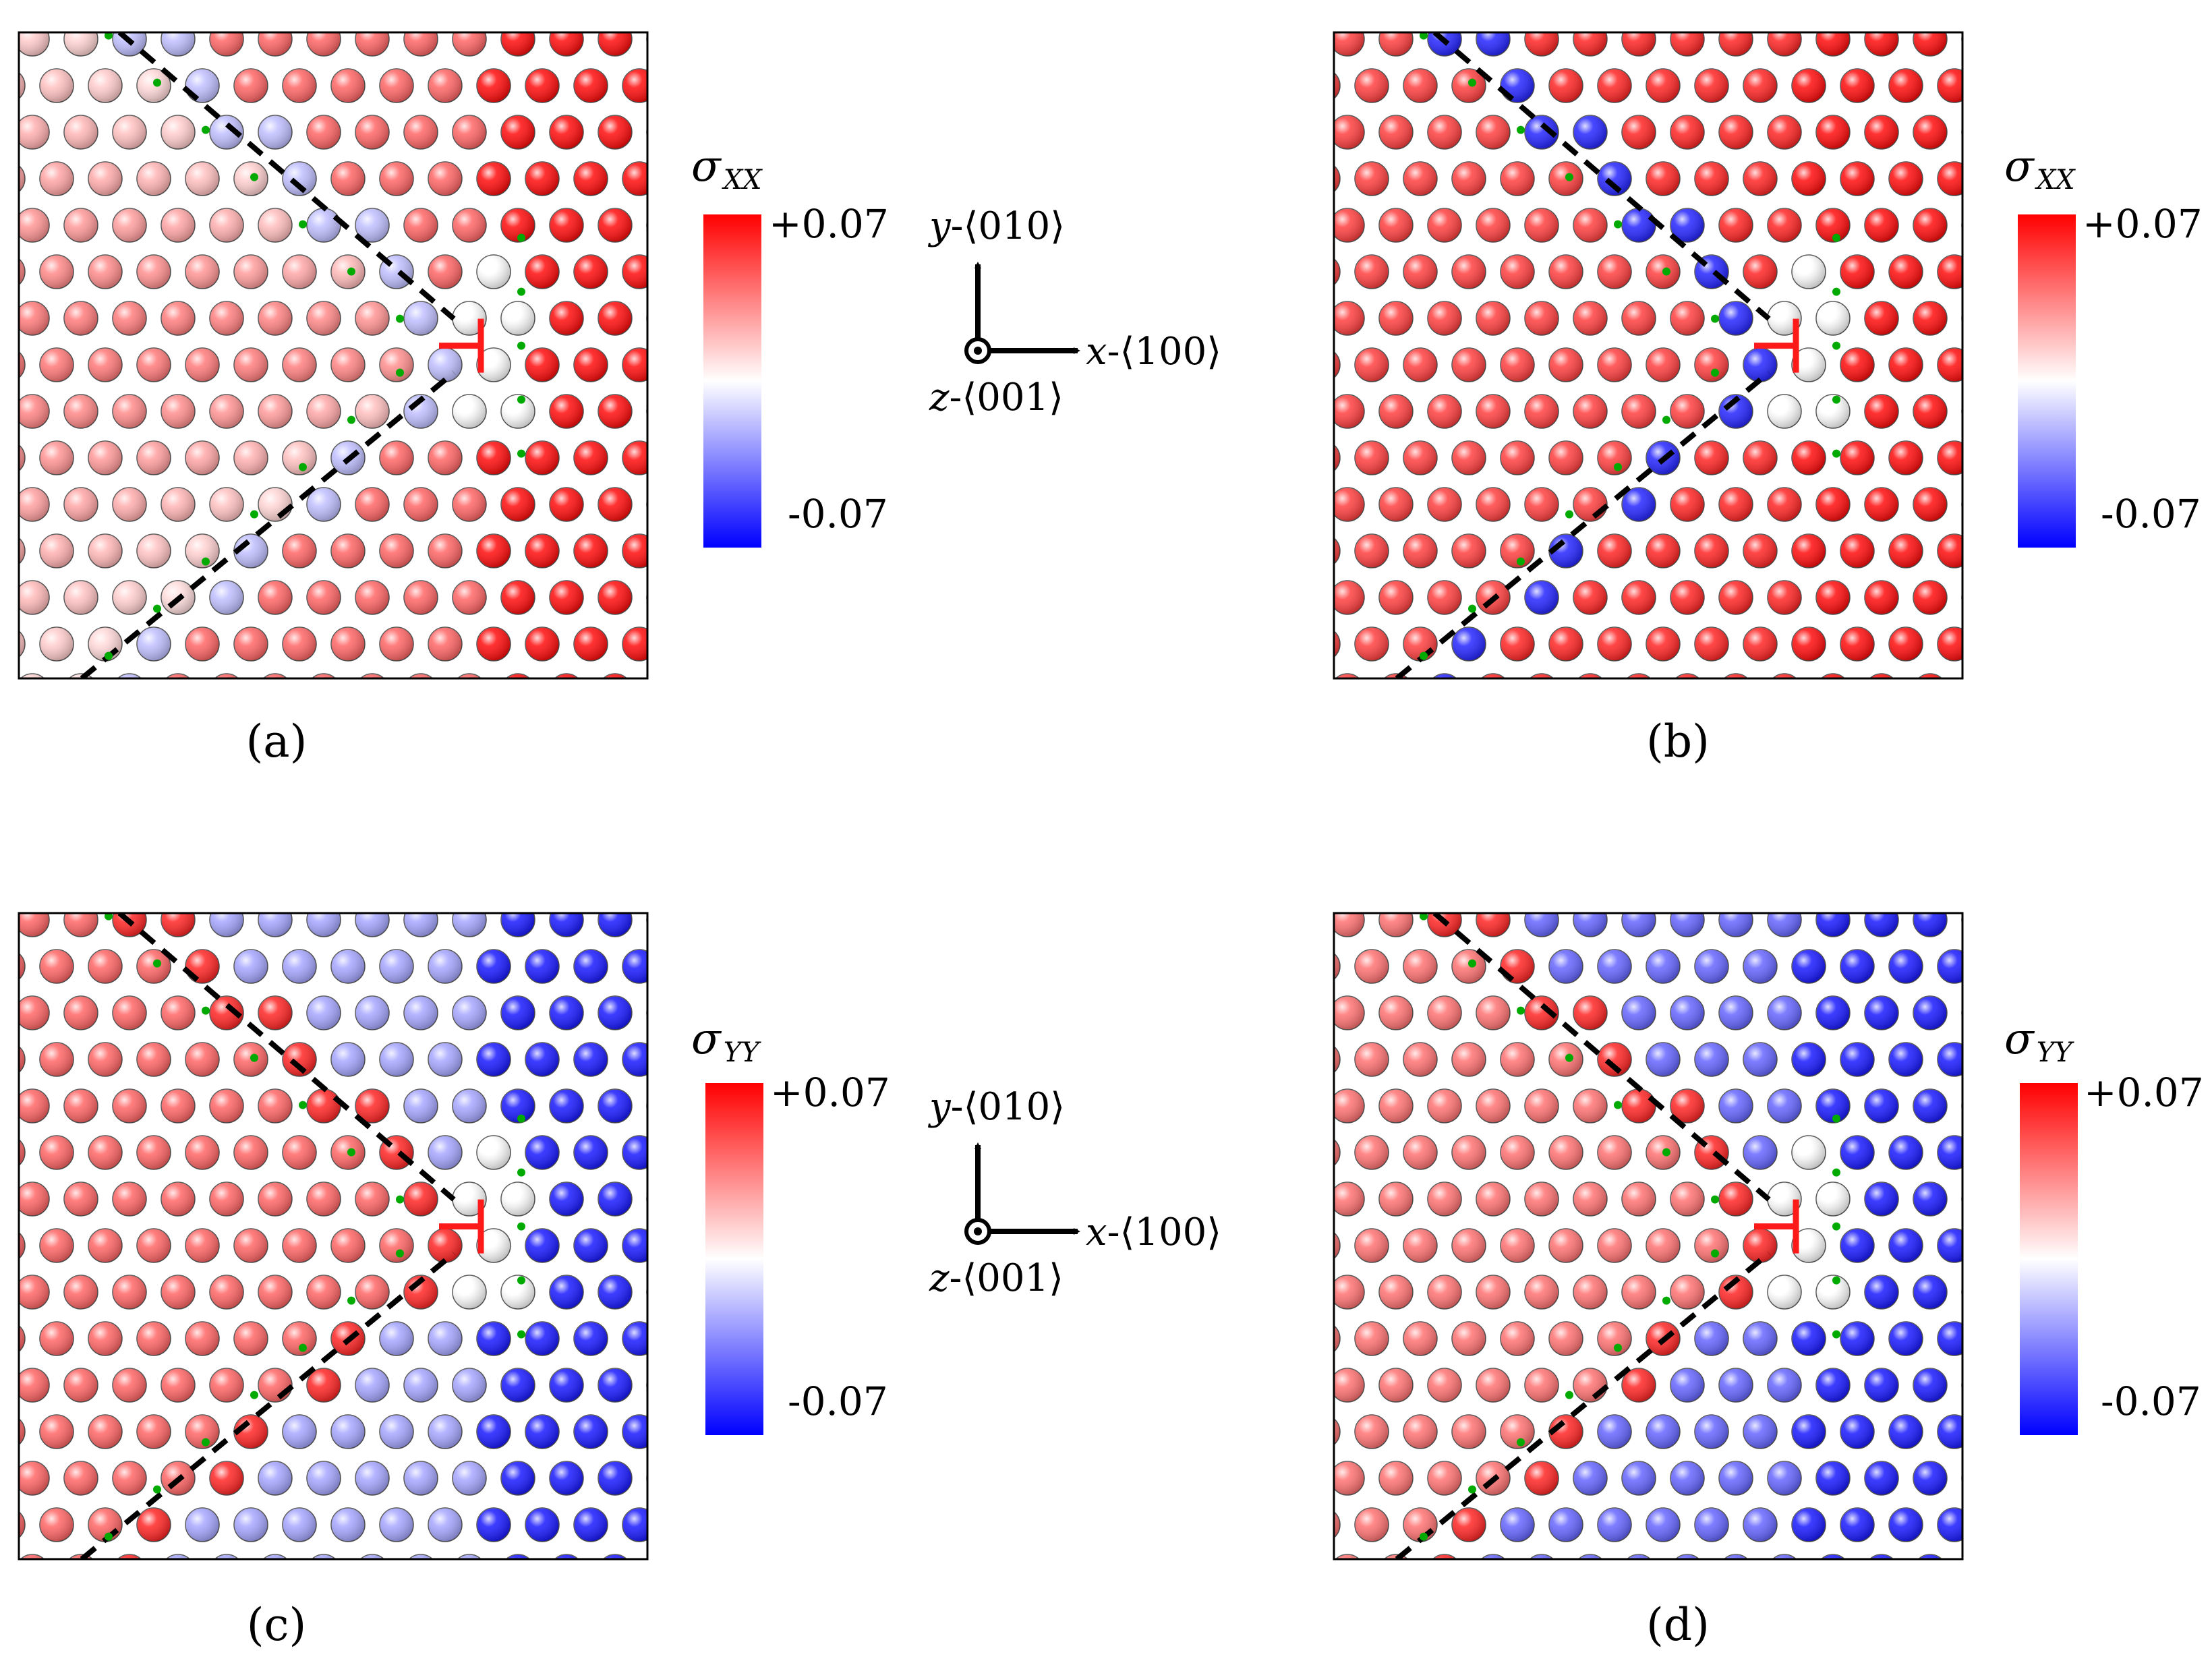  What do you see at coordinates (1602, 1057) in the screenshot?
I see `upper-guide-line` at bounding box center [1602, 1057].